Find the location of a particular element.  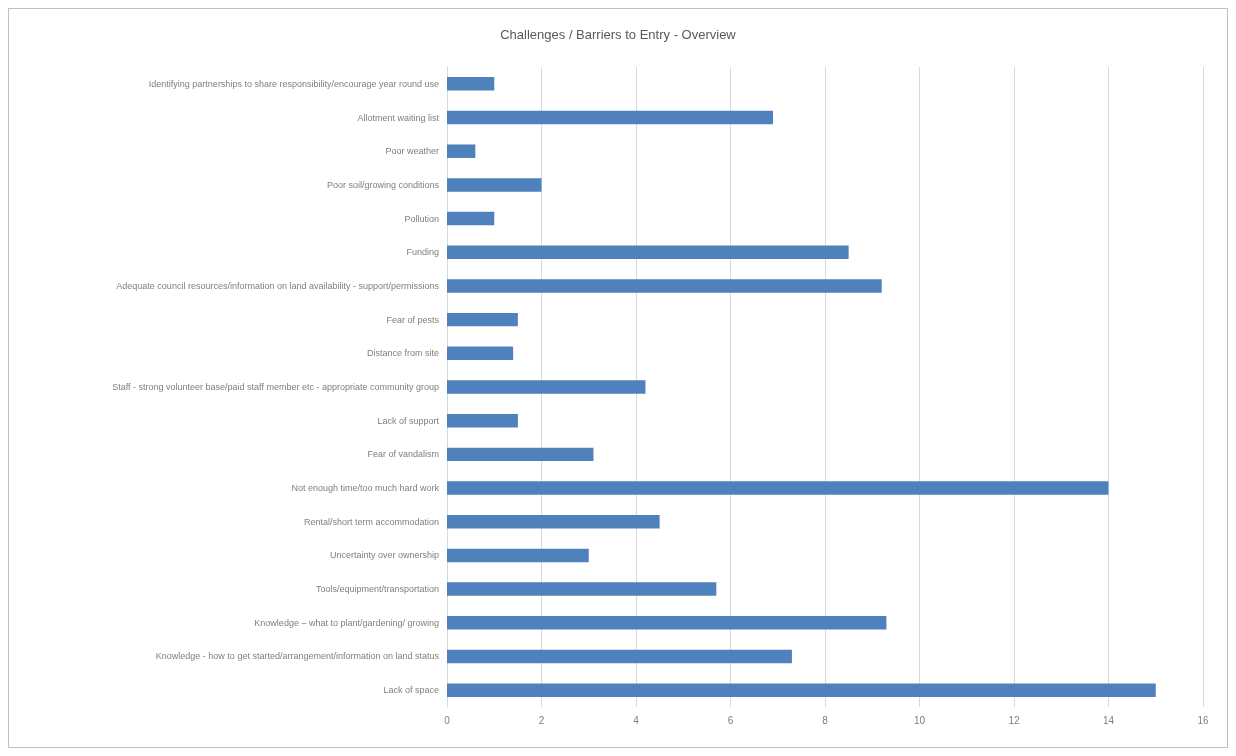

y-tick-label: Uncertainty over ownership is located at coordinates (384, 555).